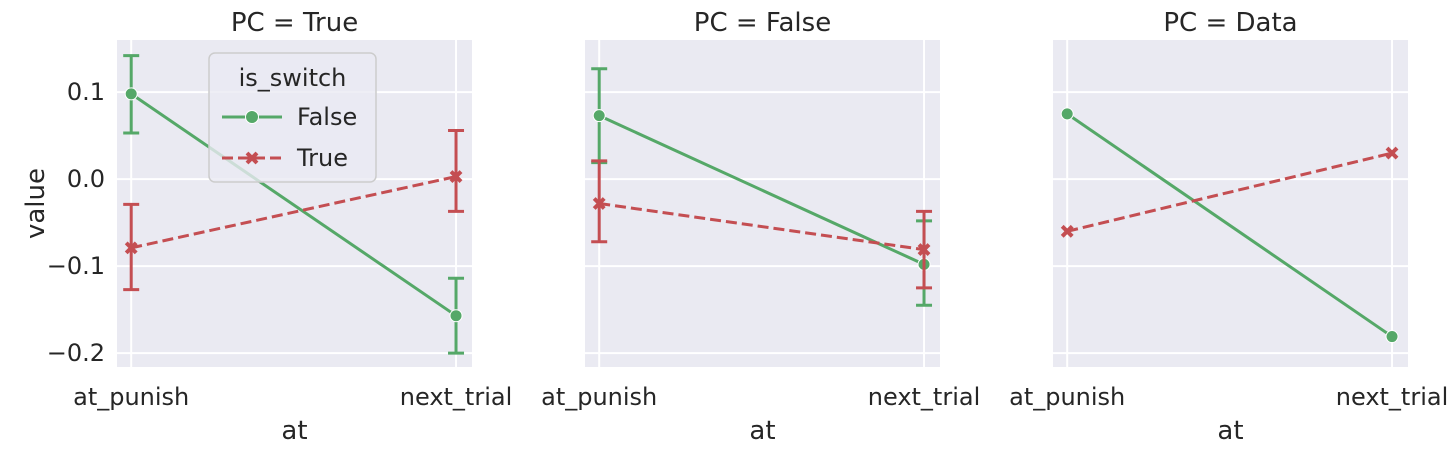  Describe the element at coordinates (327, 117) in the screenshot. I see `legend-label: False` at that location.